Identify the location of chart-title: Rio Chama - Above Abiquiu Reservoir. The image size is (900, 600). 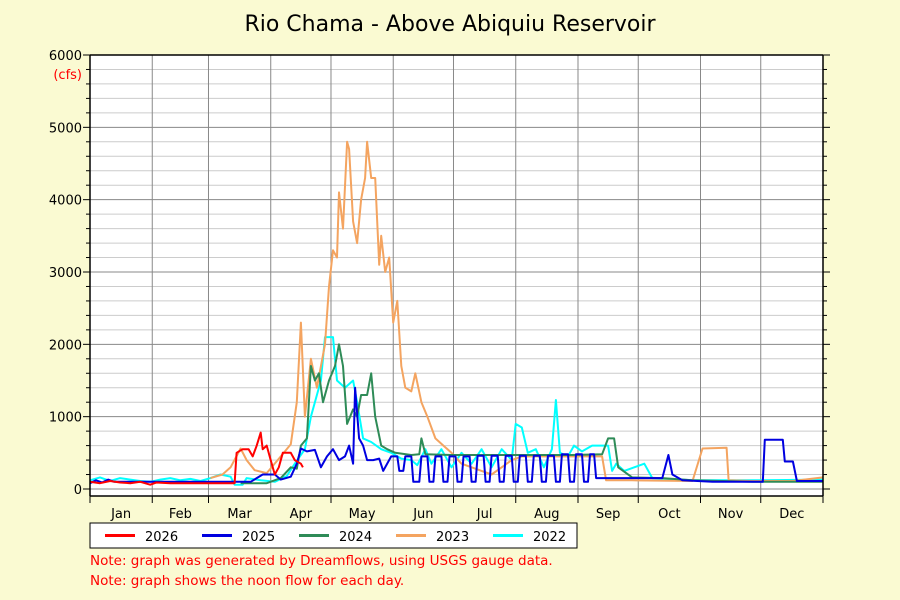
(450, 24).